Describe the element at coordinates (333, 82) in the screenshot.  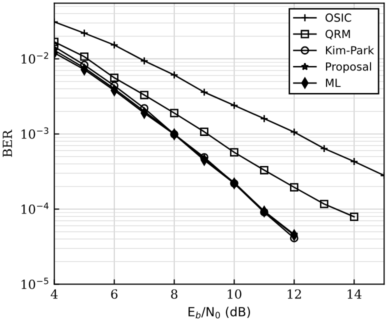
I see `legend-label: ML` at that location.